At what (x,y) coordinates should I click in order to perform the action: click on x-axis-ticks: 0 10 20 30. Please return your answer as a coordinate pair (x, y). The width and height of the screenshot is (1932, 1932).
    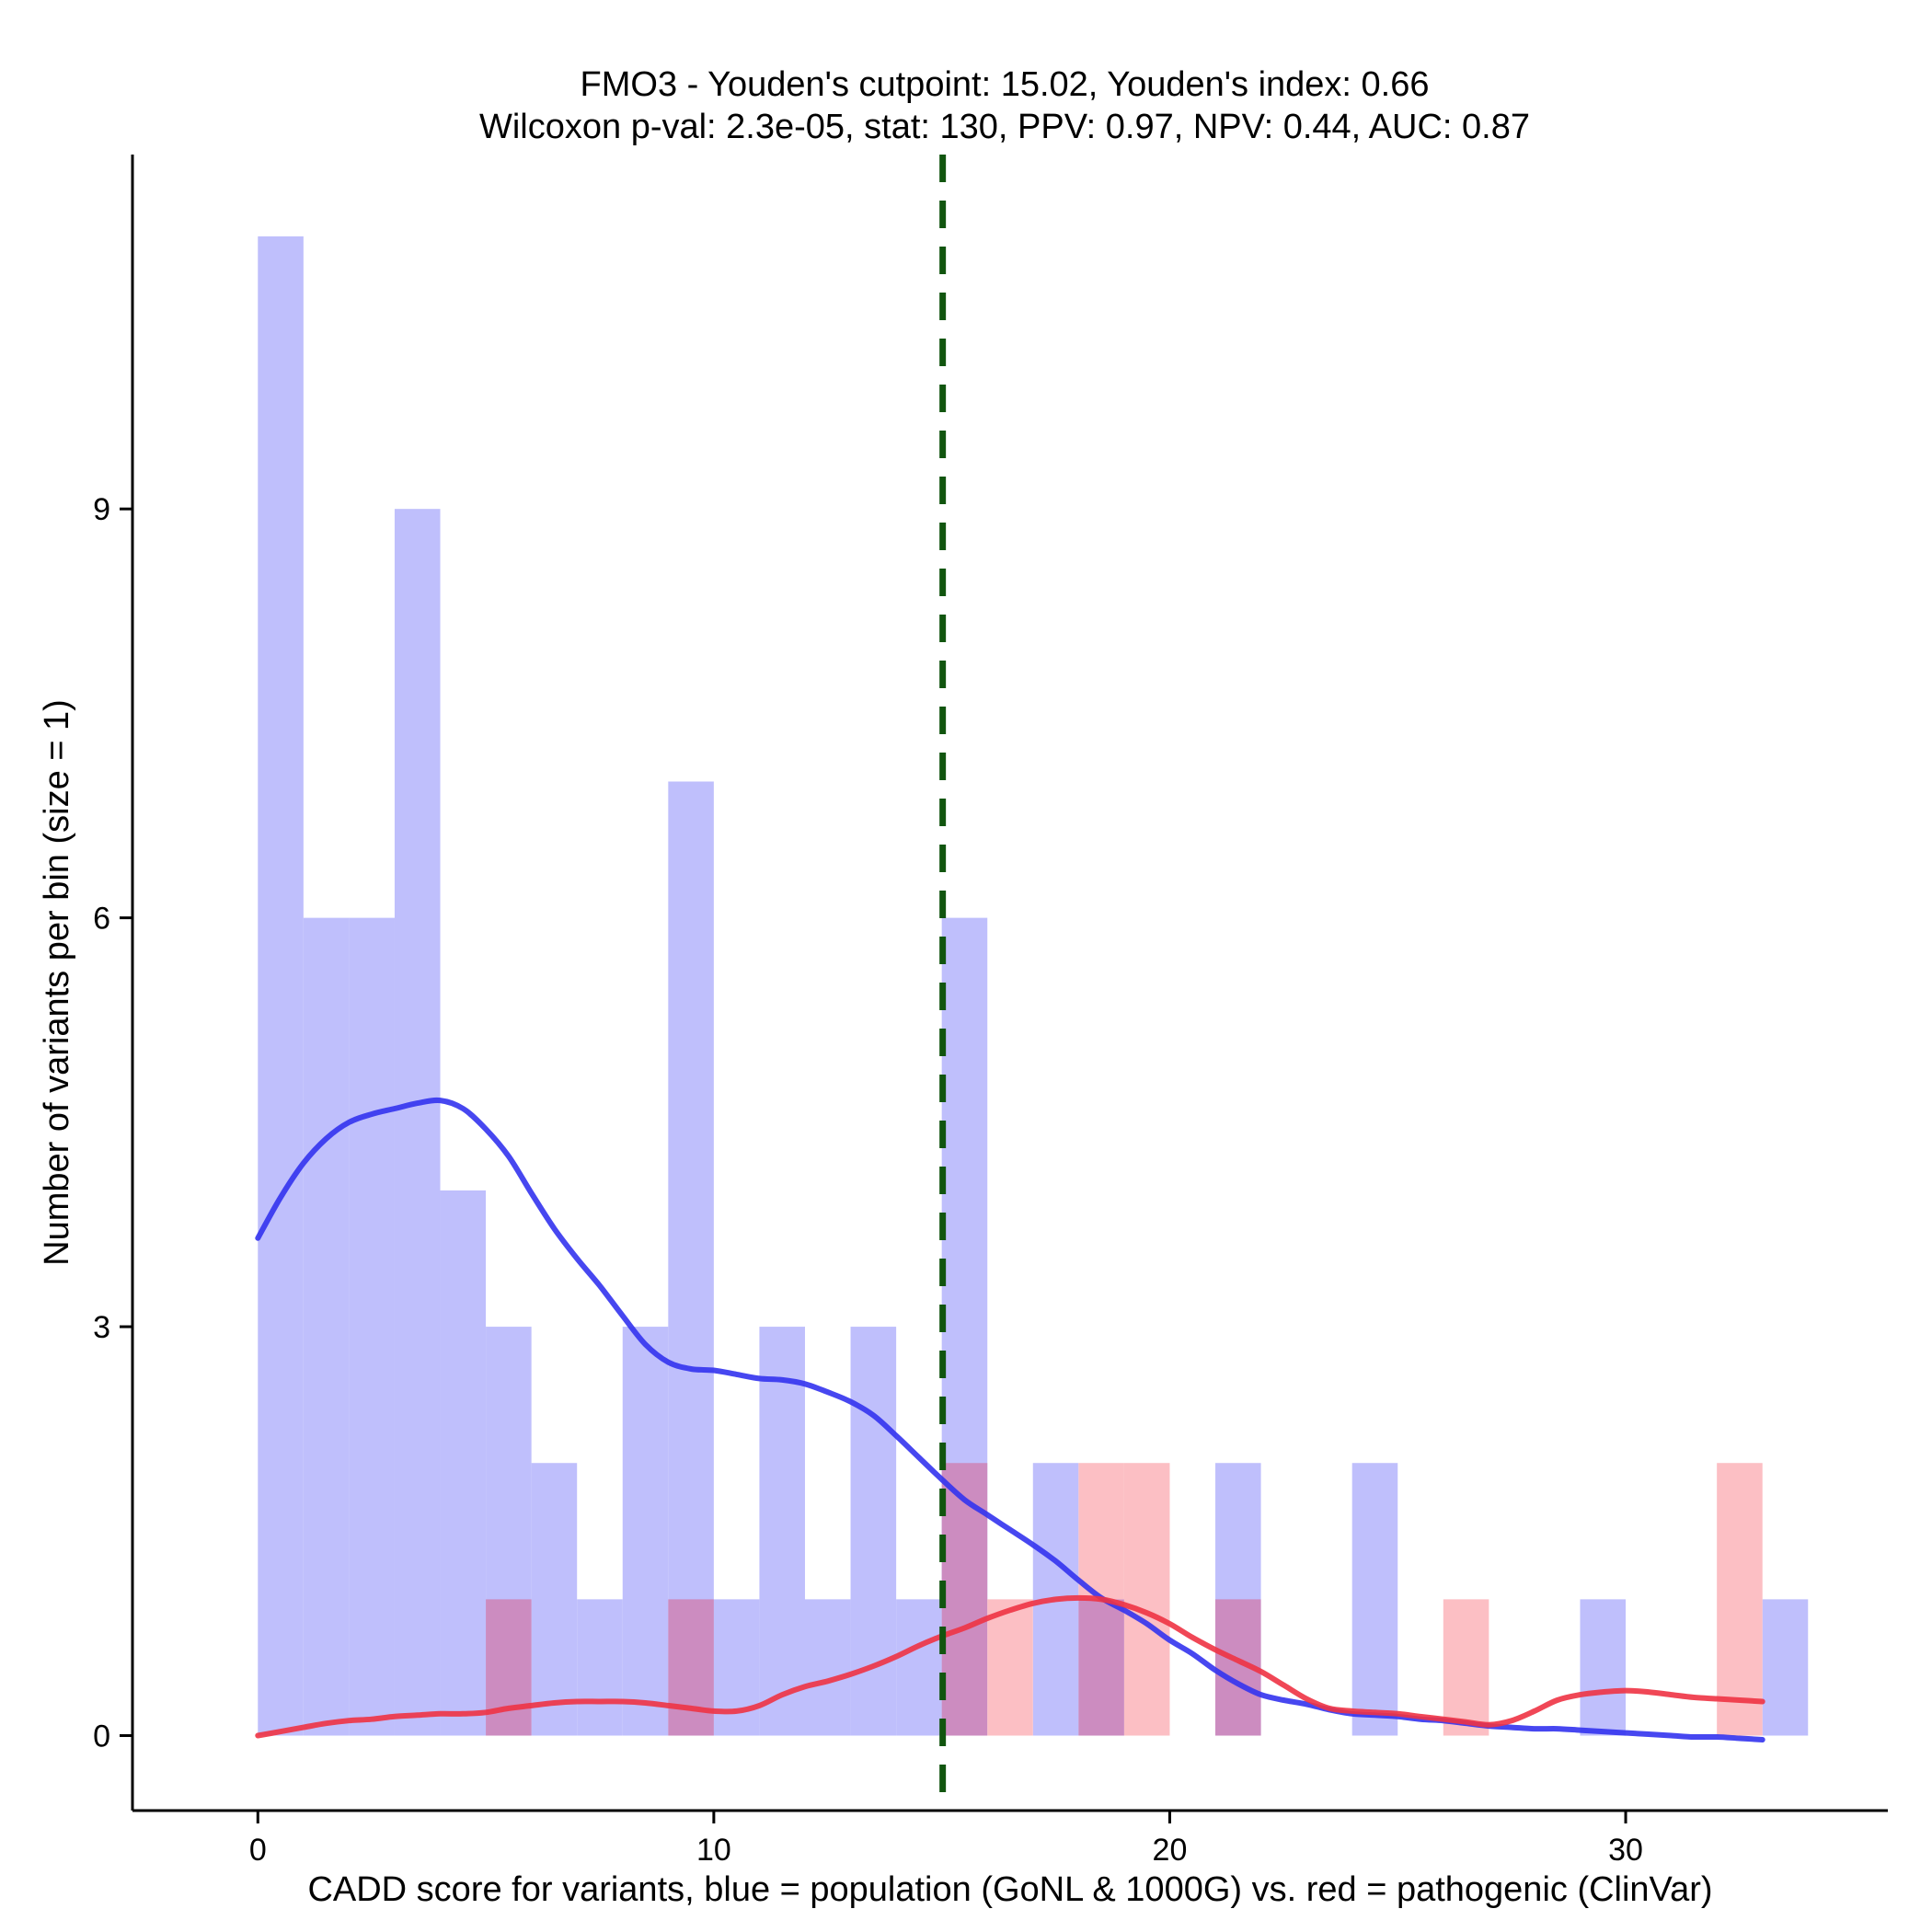
    Looking at the image, I should click on (946, 1839).